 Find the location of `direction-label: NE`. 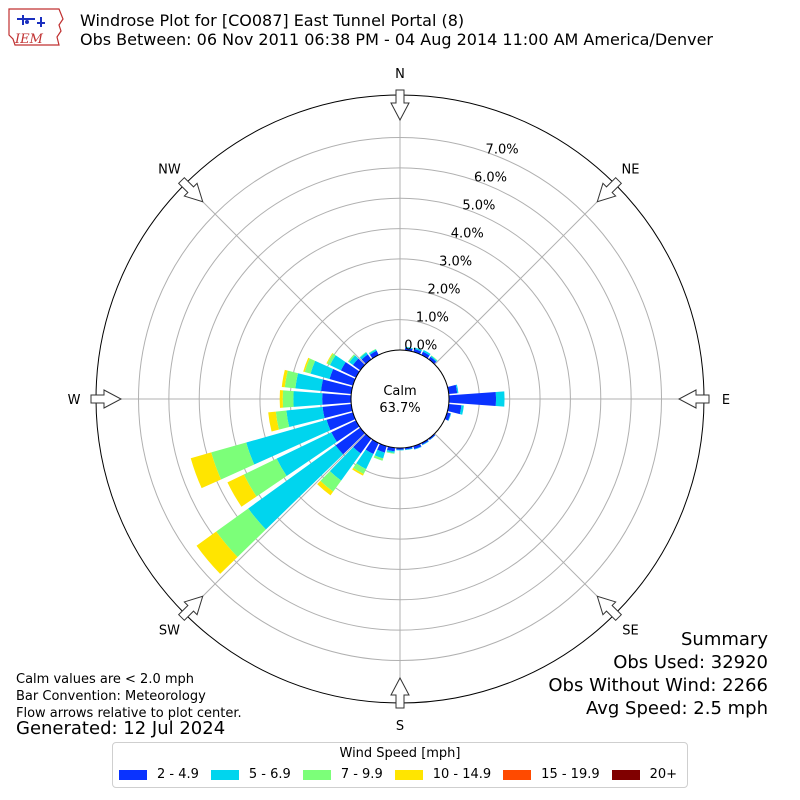

direction-label: NE is located at coordinates (631, 169).